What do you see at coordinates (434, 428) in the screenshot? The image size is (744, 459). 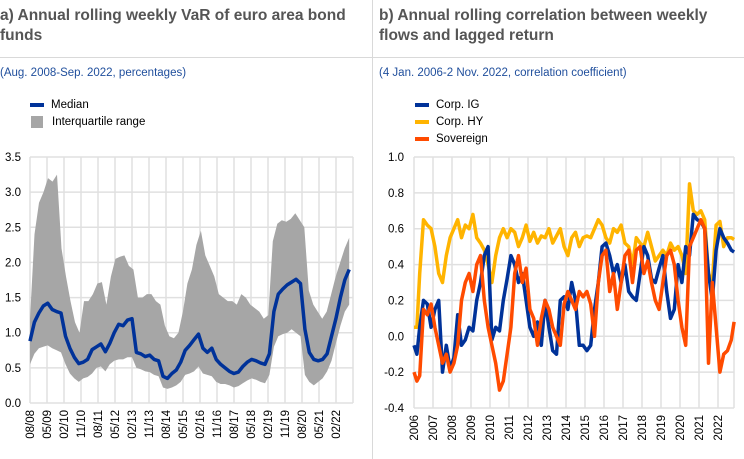 I see `x-tick-label: 2007` at bounding box center [434, 428].